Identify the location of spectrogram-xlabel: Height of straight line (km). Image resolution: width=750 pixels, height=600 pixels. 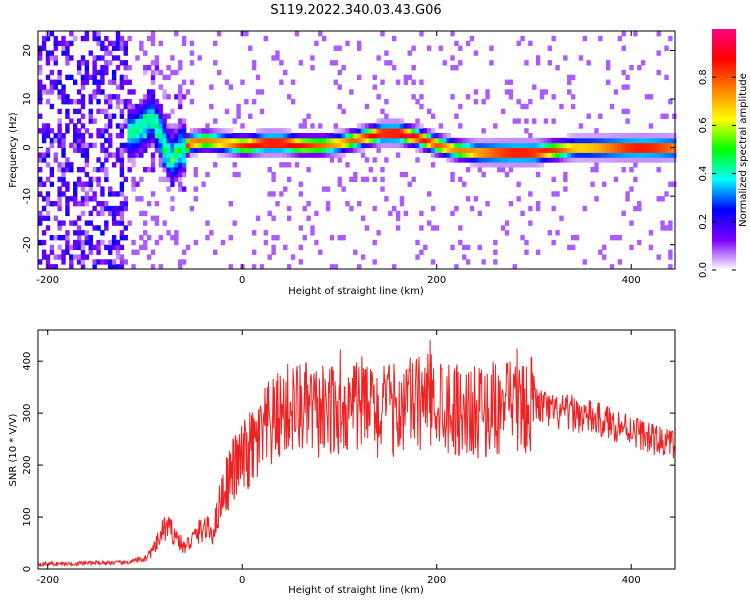
(356, 291).